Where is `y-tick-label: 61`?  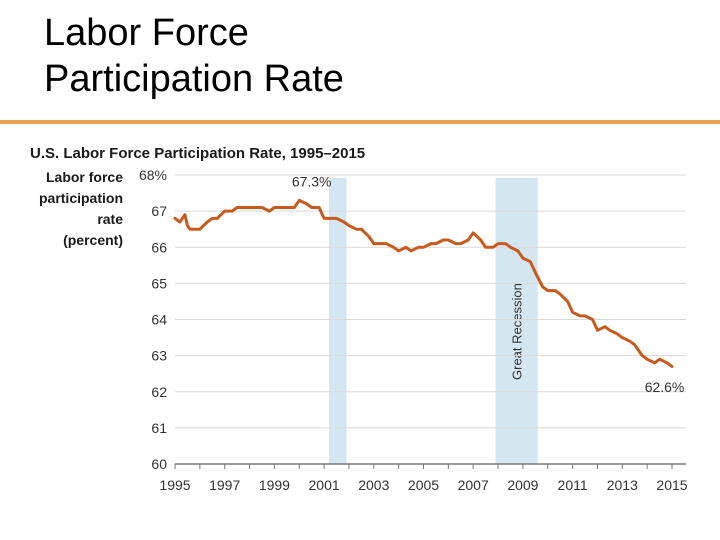 y-tick-label: 61 is located at coordinates (159, 428).